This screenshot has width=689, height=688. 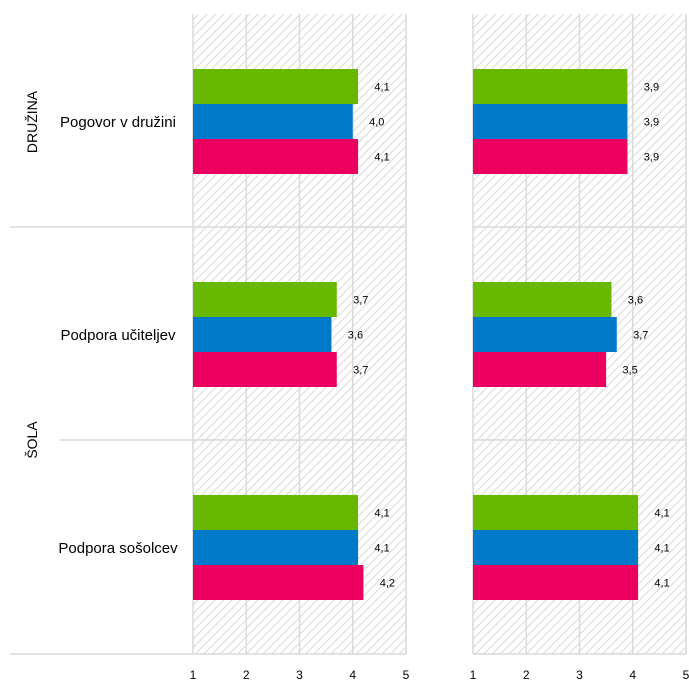 What do you see at coordinates (32, 440) in the screenshot?
I see `group-label: ŠOLA` at bounding box center [32, 440].